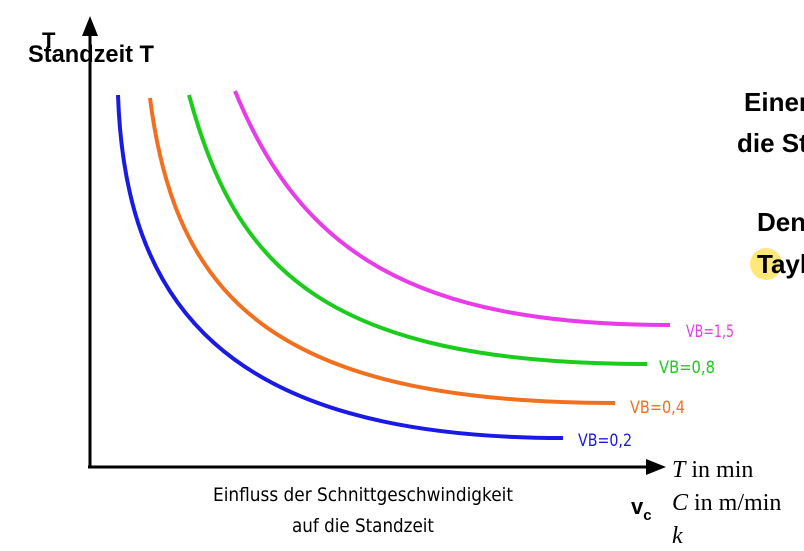 The image size is (804, 551). What do you see at coordinates (90, 26) in the screenshot?
I see `y-axis-arrowhead` at bounding box center [90, 26].